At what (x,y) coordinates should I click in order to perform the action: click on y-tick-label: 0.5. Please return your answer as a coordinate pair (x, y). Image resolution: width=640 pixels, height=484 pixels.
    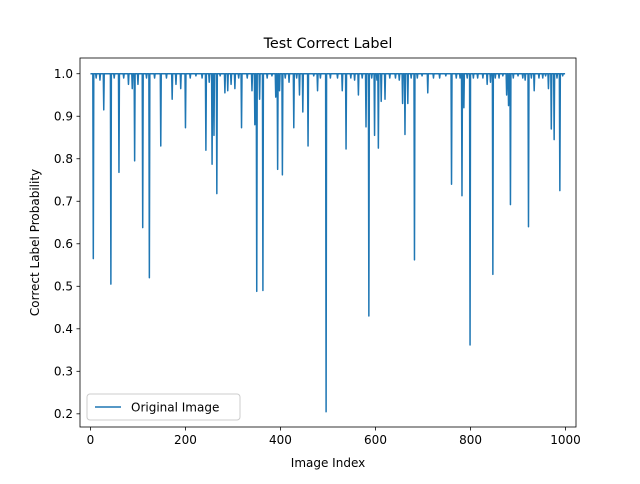
    Looking at the image, I should click on (63, 286).